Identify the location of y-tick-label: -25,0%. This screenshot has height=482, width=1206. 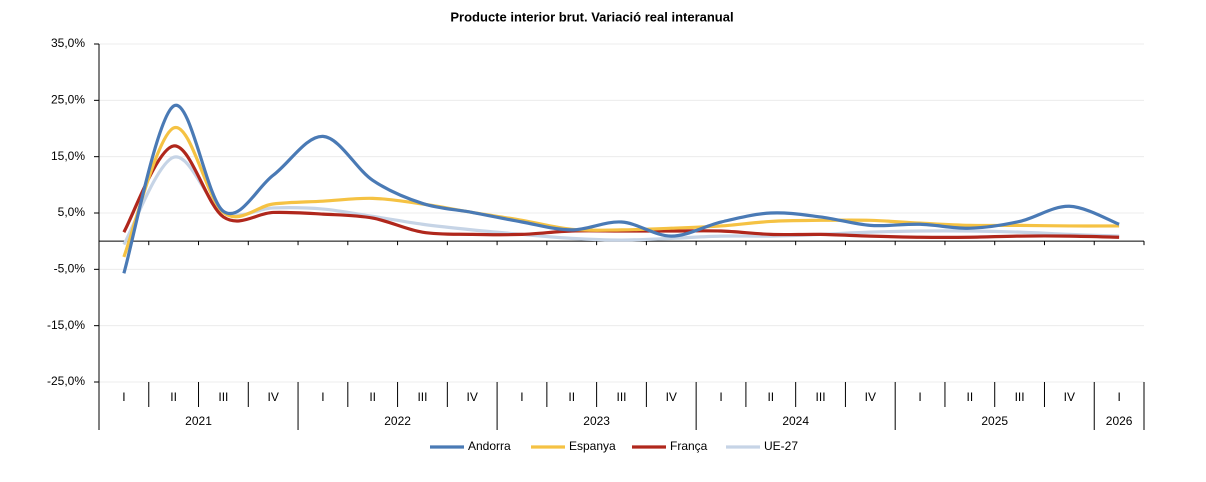
(66, 381).